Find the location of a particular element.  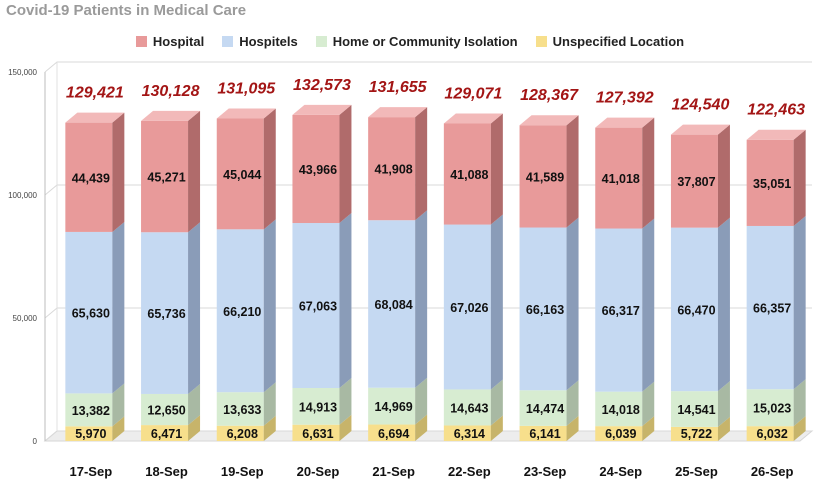

data-label: 13,633 is located at coordinates (242, 410).